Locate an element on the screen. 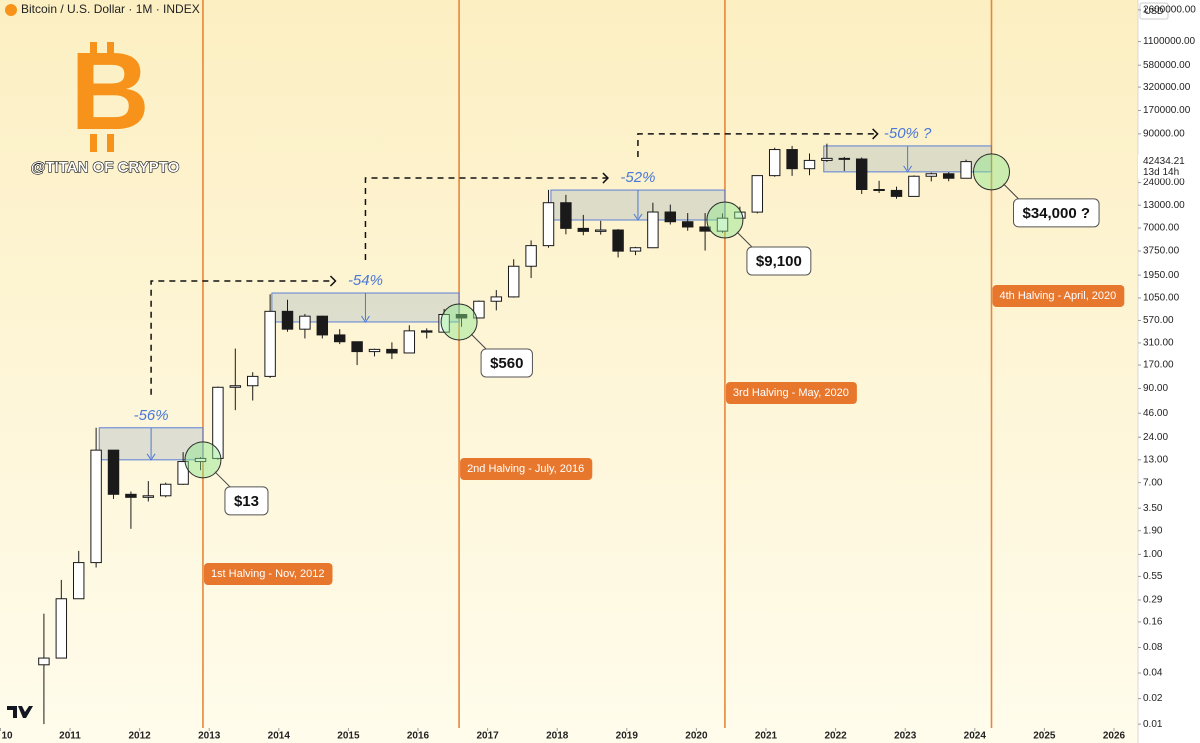  callout-label: $560 is located at coordinates (506, 363).